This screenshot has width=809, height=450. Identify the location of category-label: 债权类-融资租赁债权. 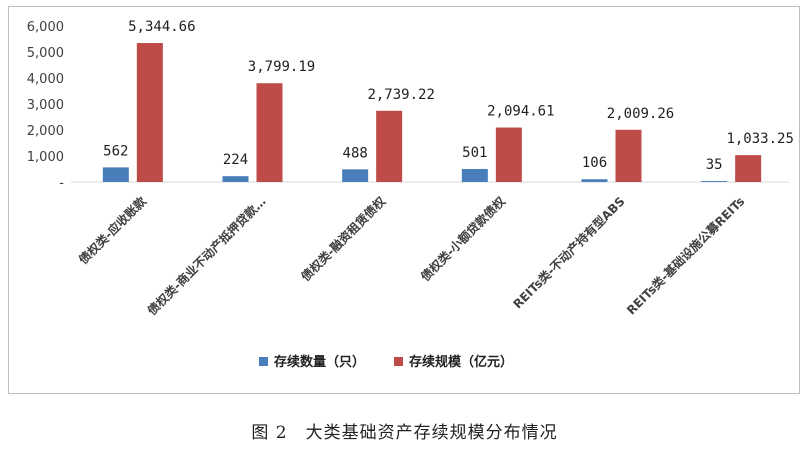
(343, 238).